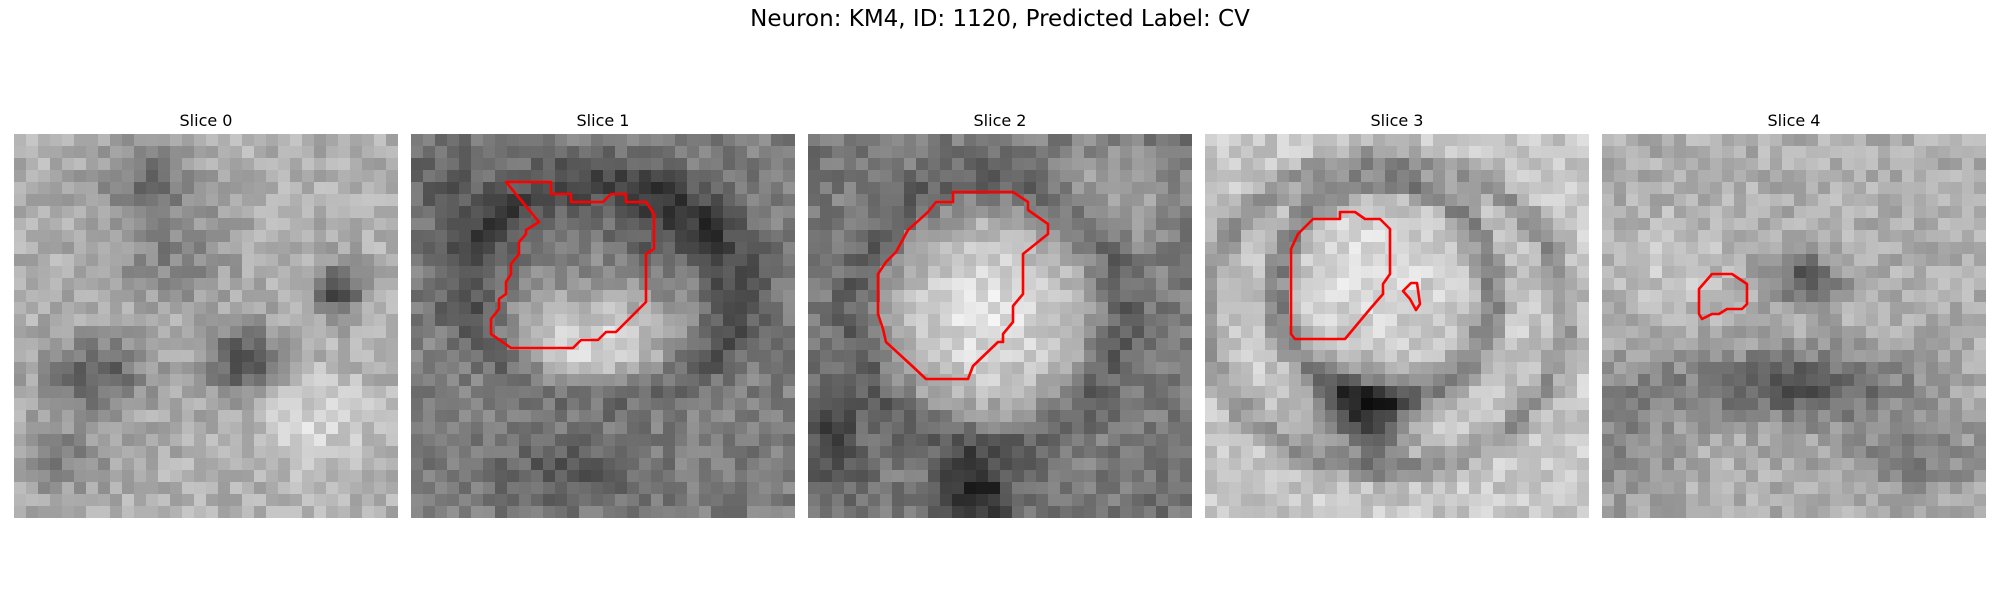  I want to click on slice-panel-3: Slice 3, so click(1397, 313).